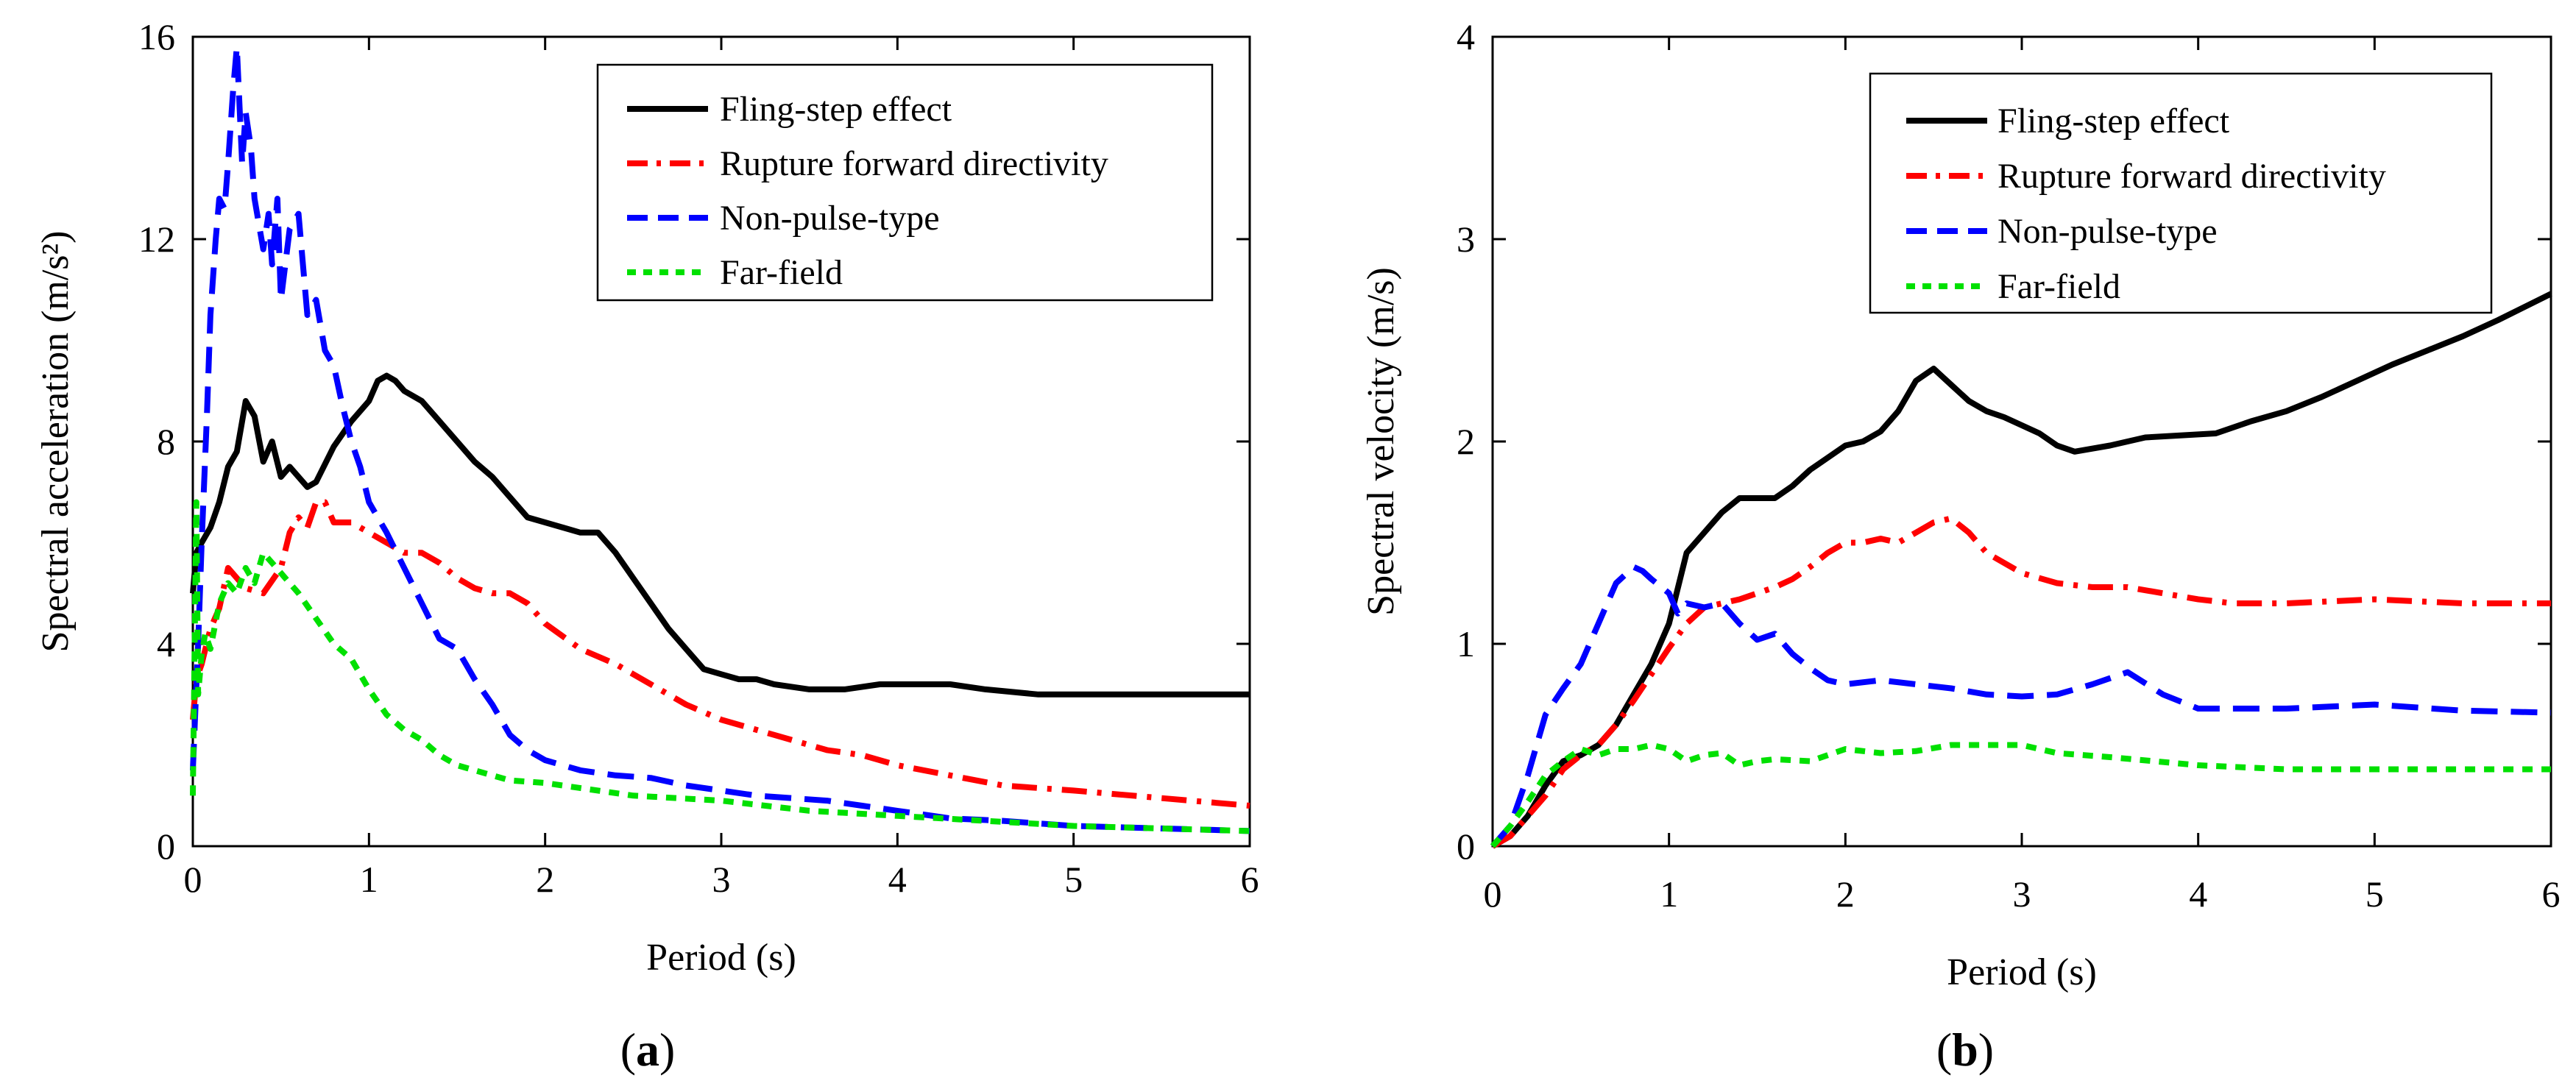 This screenshot has height=1089, width=2576. What do you see at coordinates (1466, 846) in the screenshot?
I see `tick-label-y-0-b: 0` at bounding box center [1466, 846].